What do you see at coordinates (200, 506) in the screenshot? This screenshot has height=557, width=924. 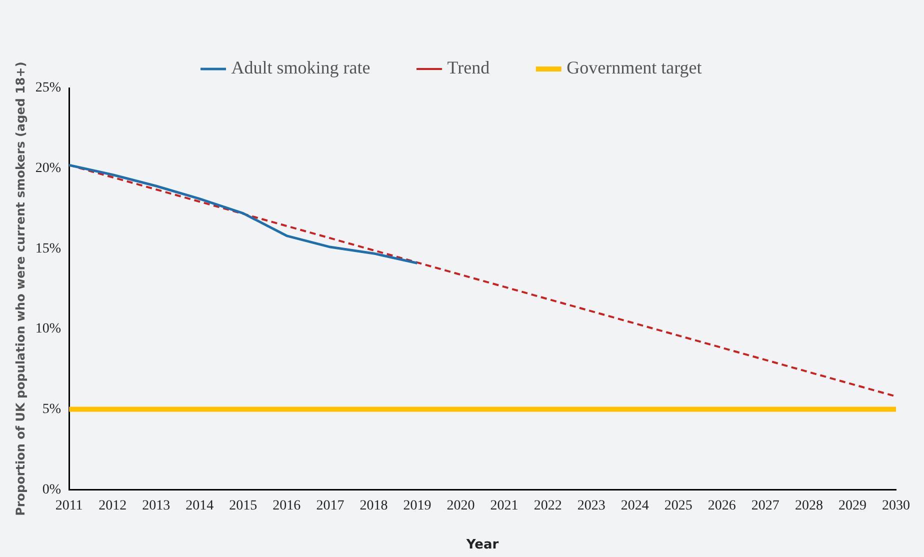 I see `x-tick-label: 2014` at bounding box center [200, 506].